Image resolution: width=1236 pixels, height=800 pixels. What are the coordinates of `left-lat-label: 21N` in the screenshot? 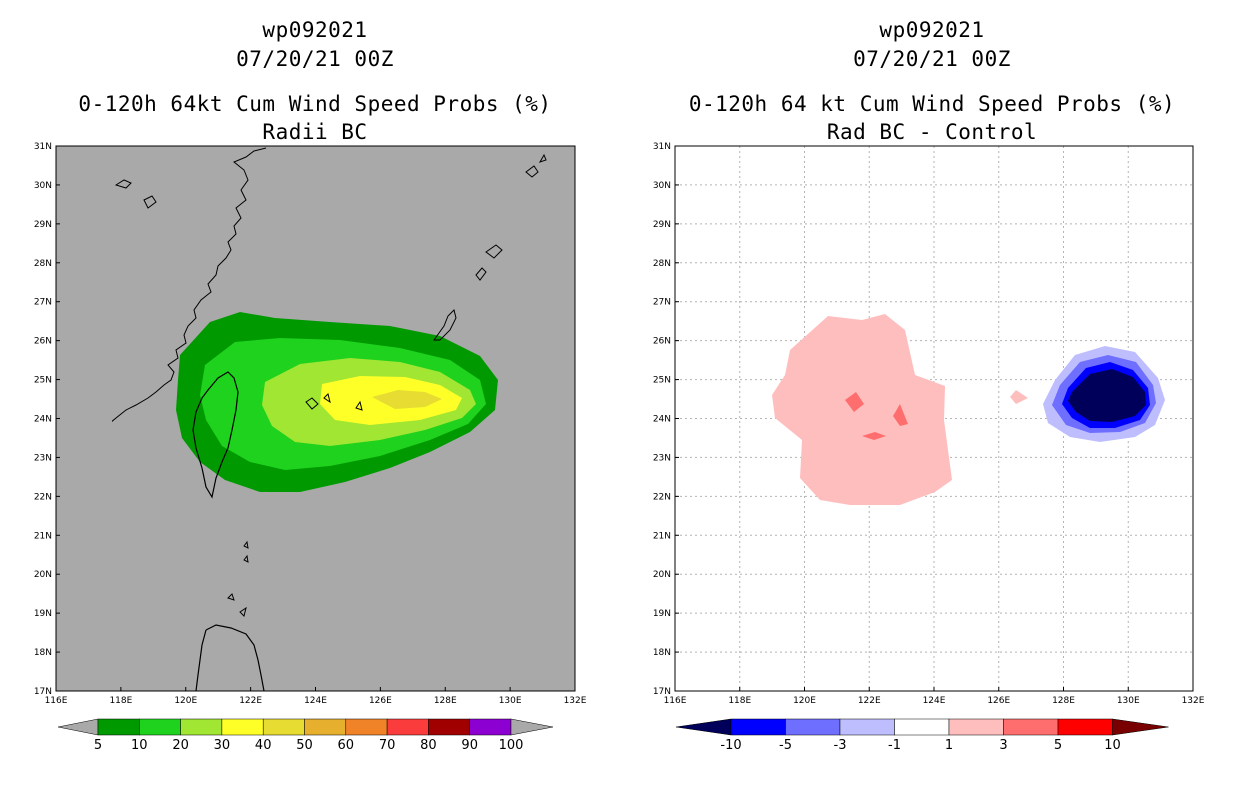 It's located at (43, 536).